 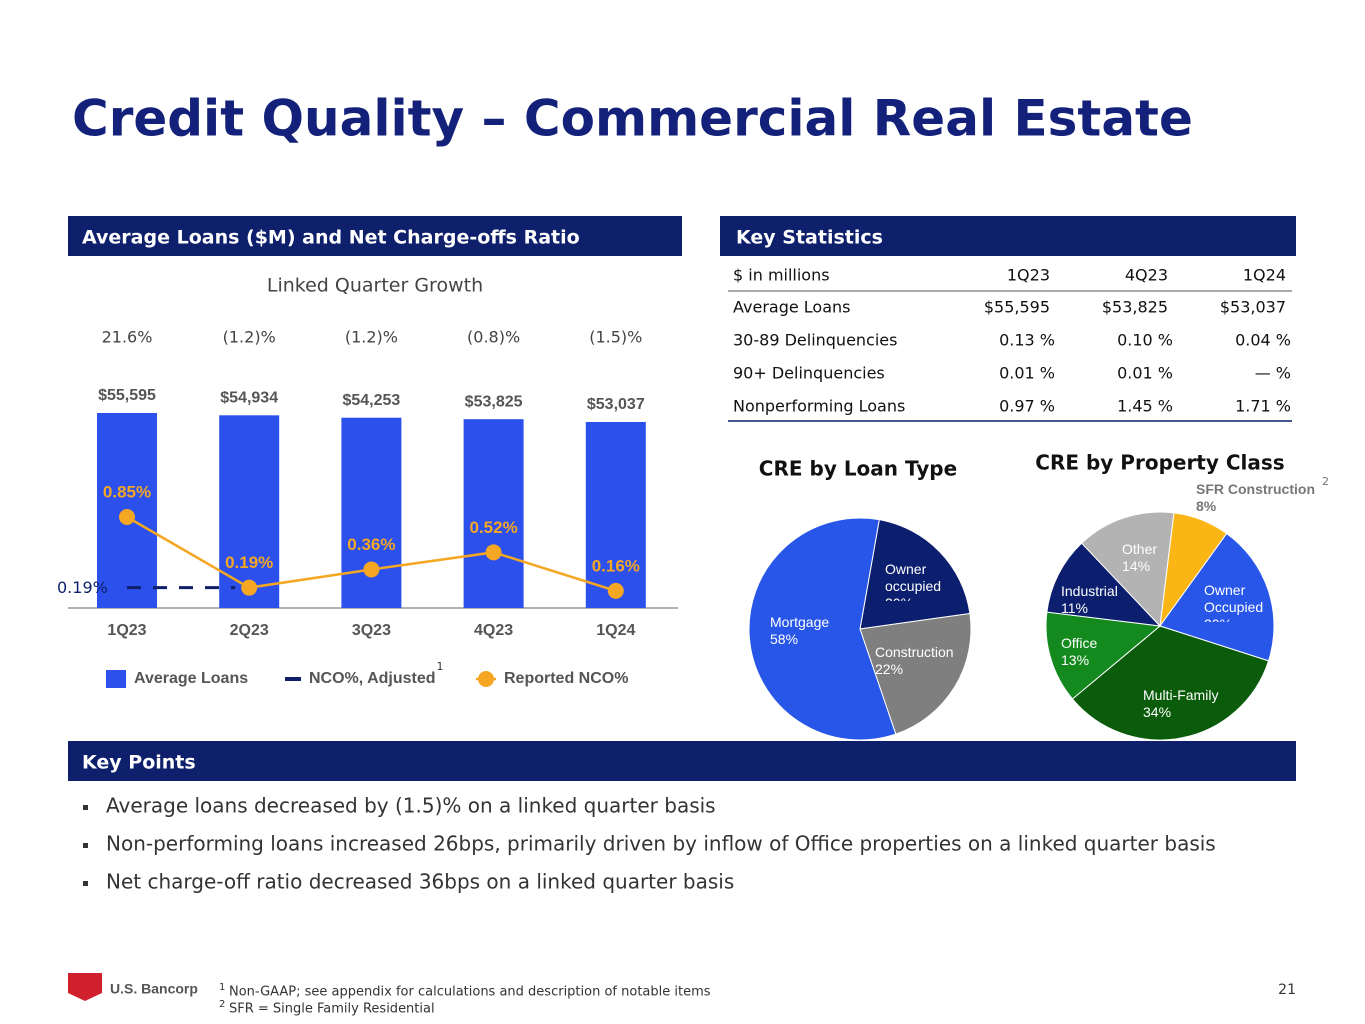 What do you see at coordinates (889, 669) in the screenshot?
I see `pie-label-value: 22%` at bounding box center [889, 669].